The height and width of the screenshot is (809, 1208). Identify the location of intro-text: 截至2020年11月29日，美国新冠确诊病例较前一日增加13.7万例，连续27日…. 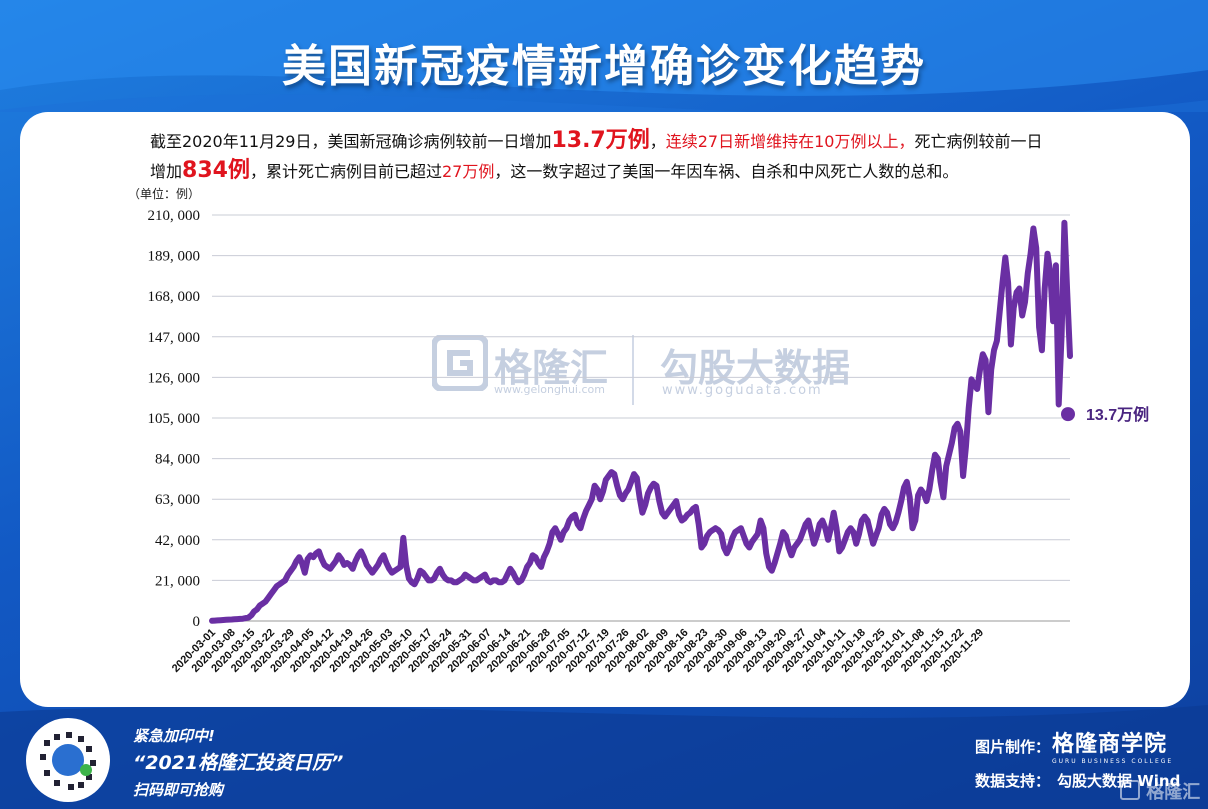
(630, 156).